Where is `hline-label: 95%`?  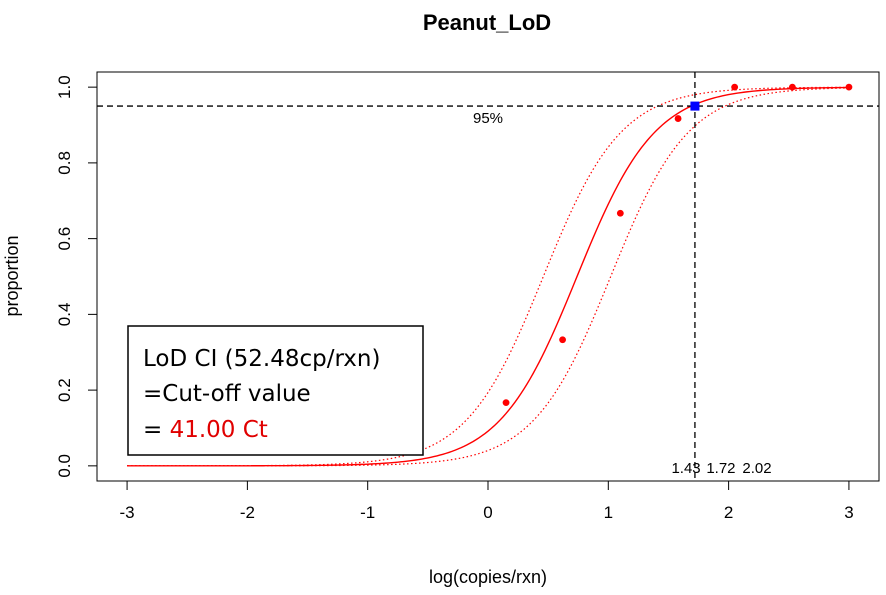
hline-label: 95% is located at coordinates (488, 118).